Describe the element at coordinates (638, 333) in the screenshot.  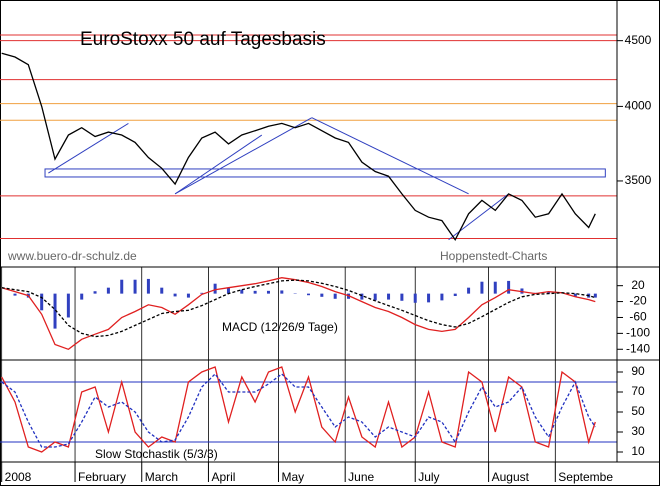
I see `y-tick-label: -100` at that location.